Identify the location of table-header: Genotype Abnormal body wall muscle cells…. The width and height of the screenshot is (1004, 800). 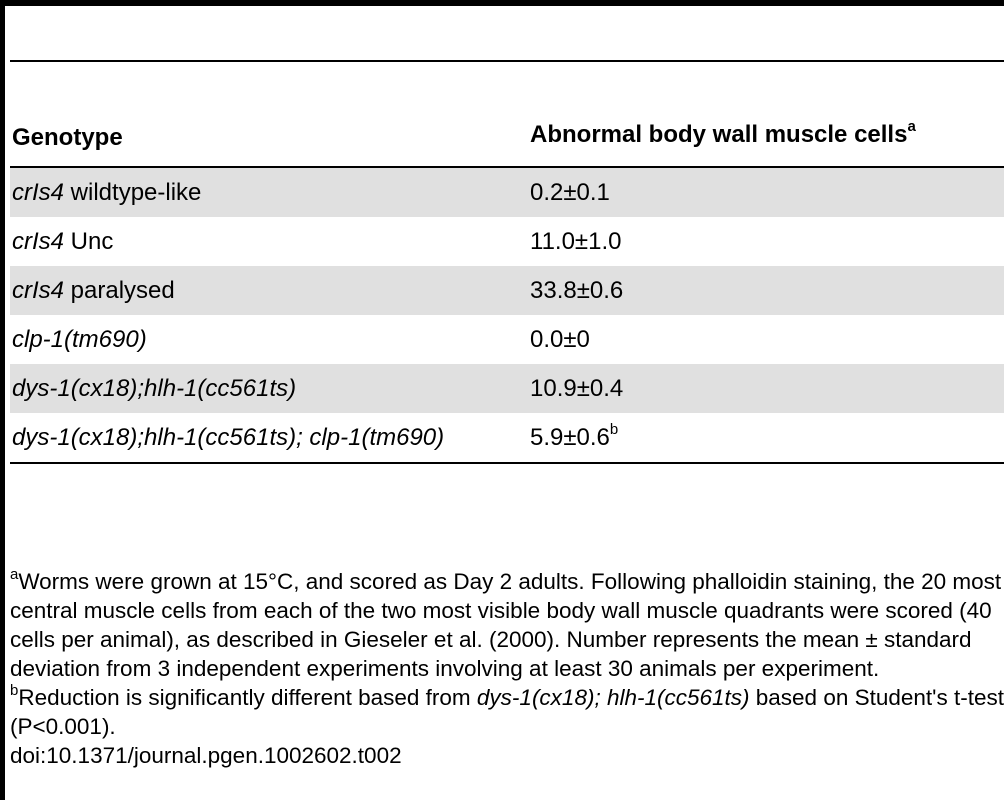
(507, 114).